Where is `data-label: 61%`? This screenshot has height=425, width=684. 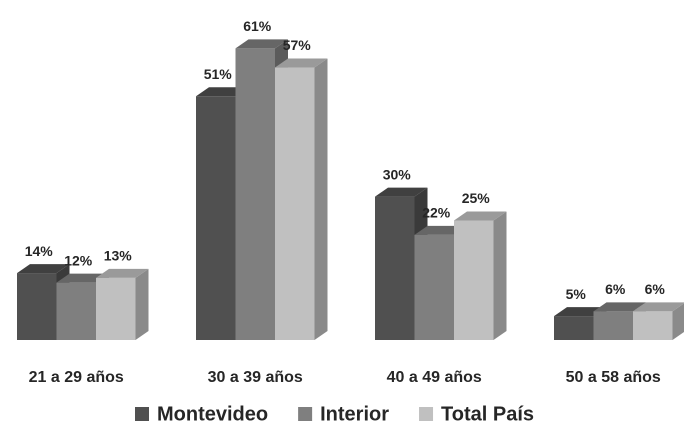
data-label: 61% is located at coordinates (257, 26).